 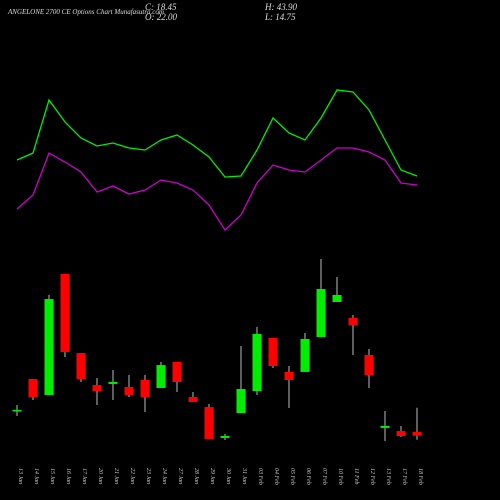 I want to click on x-tick-label: 31 Jan, so click(x=244, y=475).